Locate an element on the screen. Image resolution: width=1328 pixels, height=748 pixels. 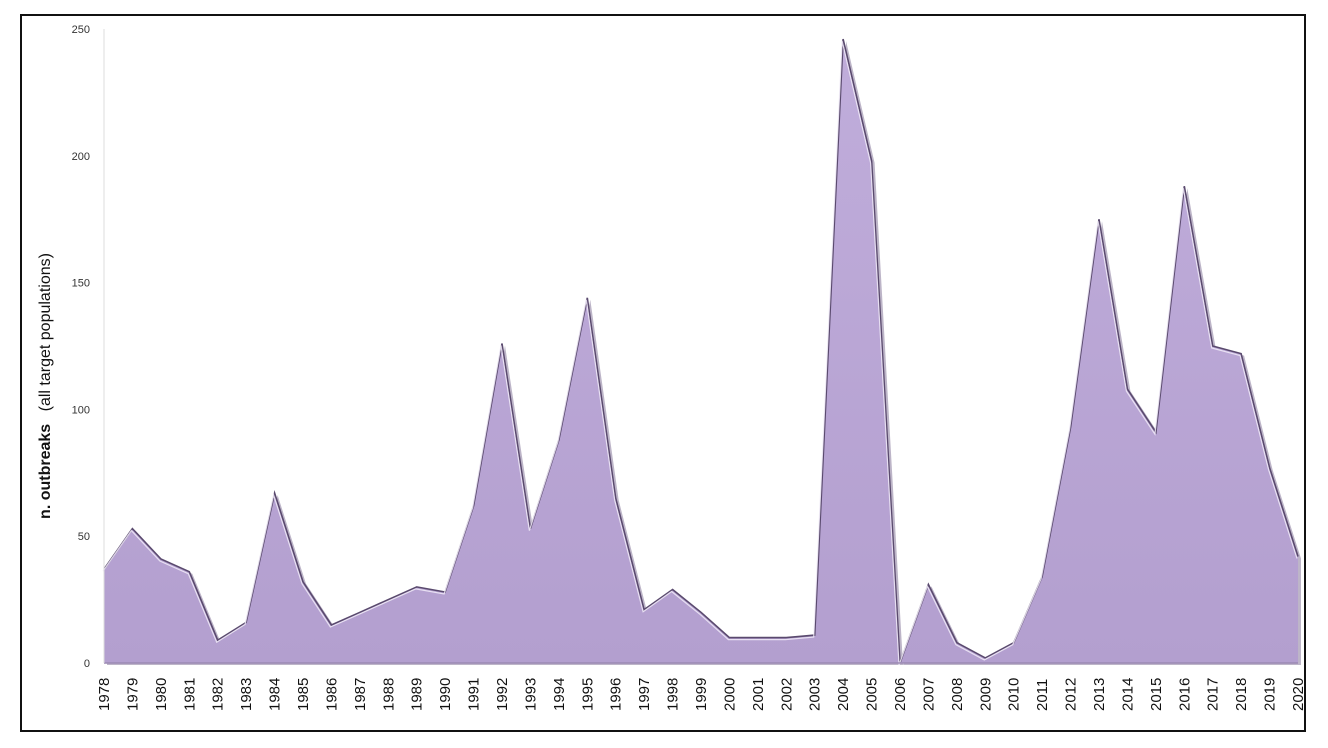
x-tick-label: 1982 is located at coordinates (218, 694).